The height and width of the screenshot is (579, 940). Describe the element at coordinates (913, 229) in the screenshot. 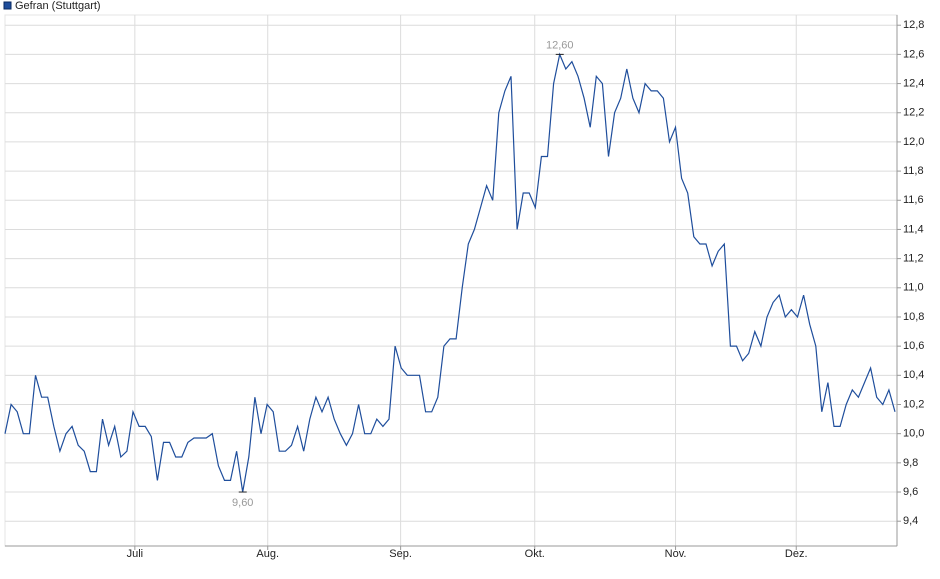

I see `y-tick-label: 11,4` at that location.